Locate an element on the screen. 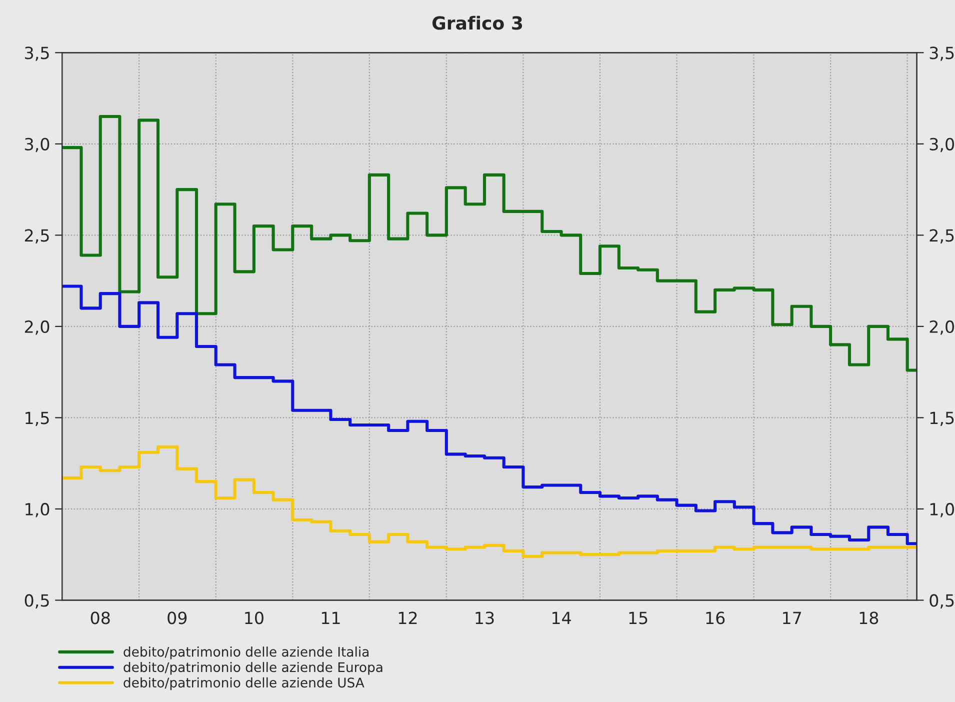 The image size is (955, 702). y2-tick-label: 3,0 is located at coordinates (942, 145).